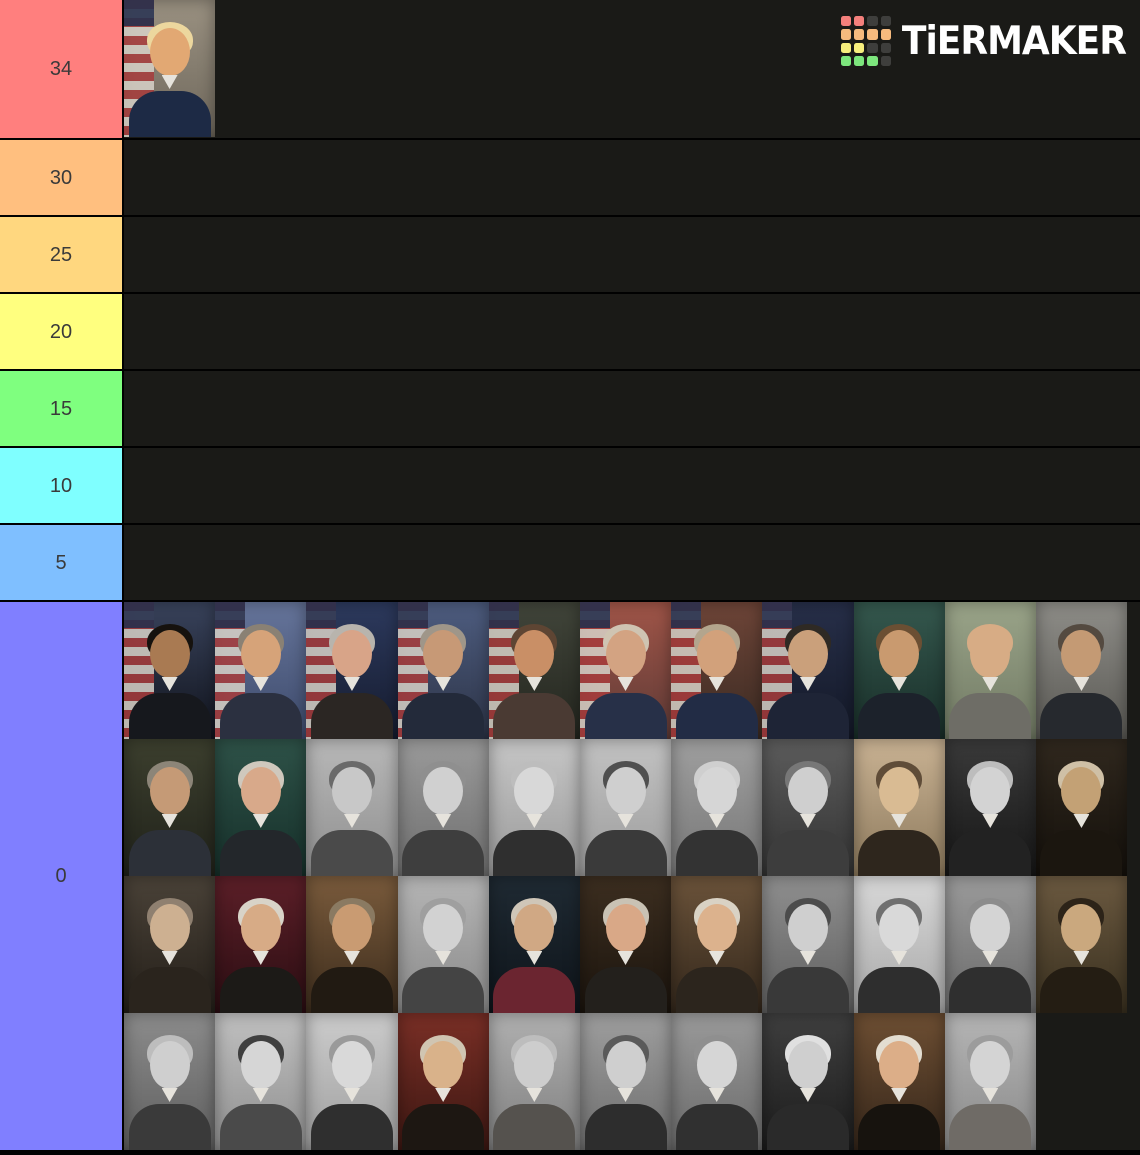 This screenshot has height=1155, width=1140. What do you see at coordinates (170, 68) in the screenshot?
I see `portrait-donald-trump` at bounding box center [170, 68].